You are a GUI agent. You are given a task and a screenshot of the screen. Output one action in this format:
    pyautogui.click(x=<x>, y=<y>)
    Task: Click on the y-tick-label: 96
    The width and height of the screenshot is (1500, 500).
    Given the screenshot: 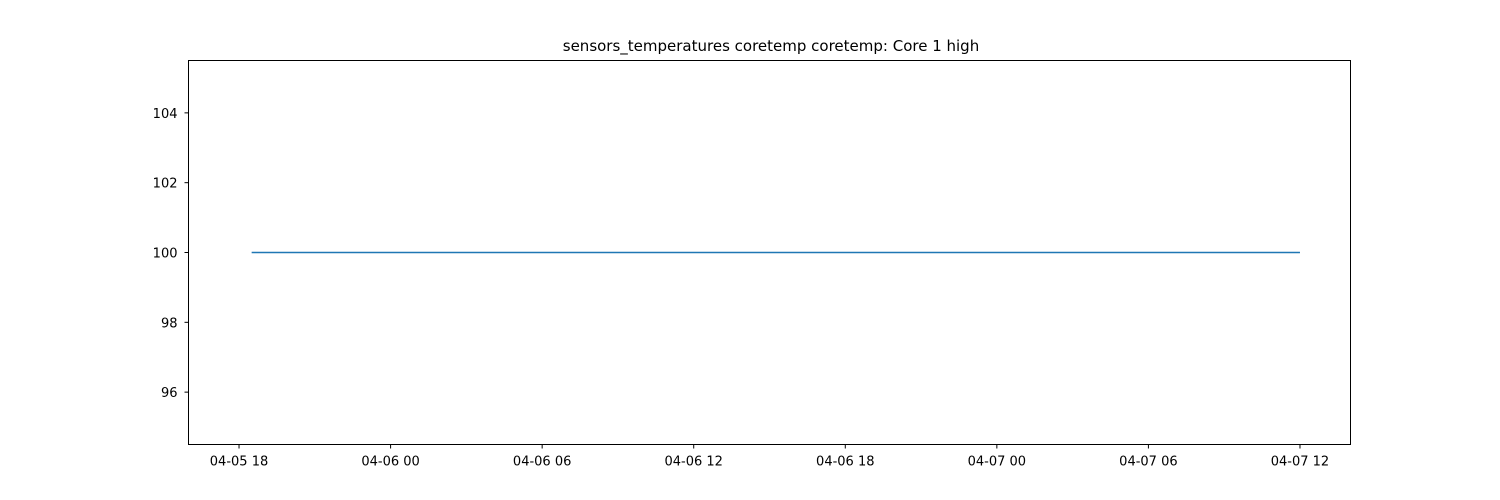 What is the action you would take?
    pyautogui.click(x=169, y=393)
    